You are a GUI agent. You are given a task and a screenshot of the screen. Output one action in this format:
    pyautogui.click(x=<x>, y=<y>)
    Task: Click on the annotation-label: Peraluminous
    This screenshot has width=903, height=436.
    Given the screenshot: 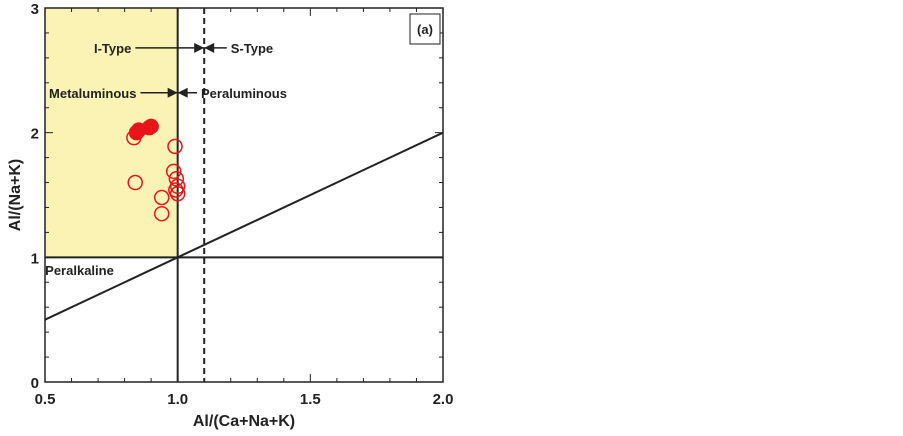 What is the action you would take?
    pyautogui.click(x=244, y=93)
    